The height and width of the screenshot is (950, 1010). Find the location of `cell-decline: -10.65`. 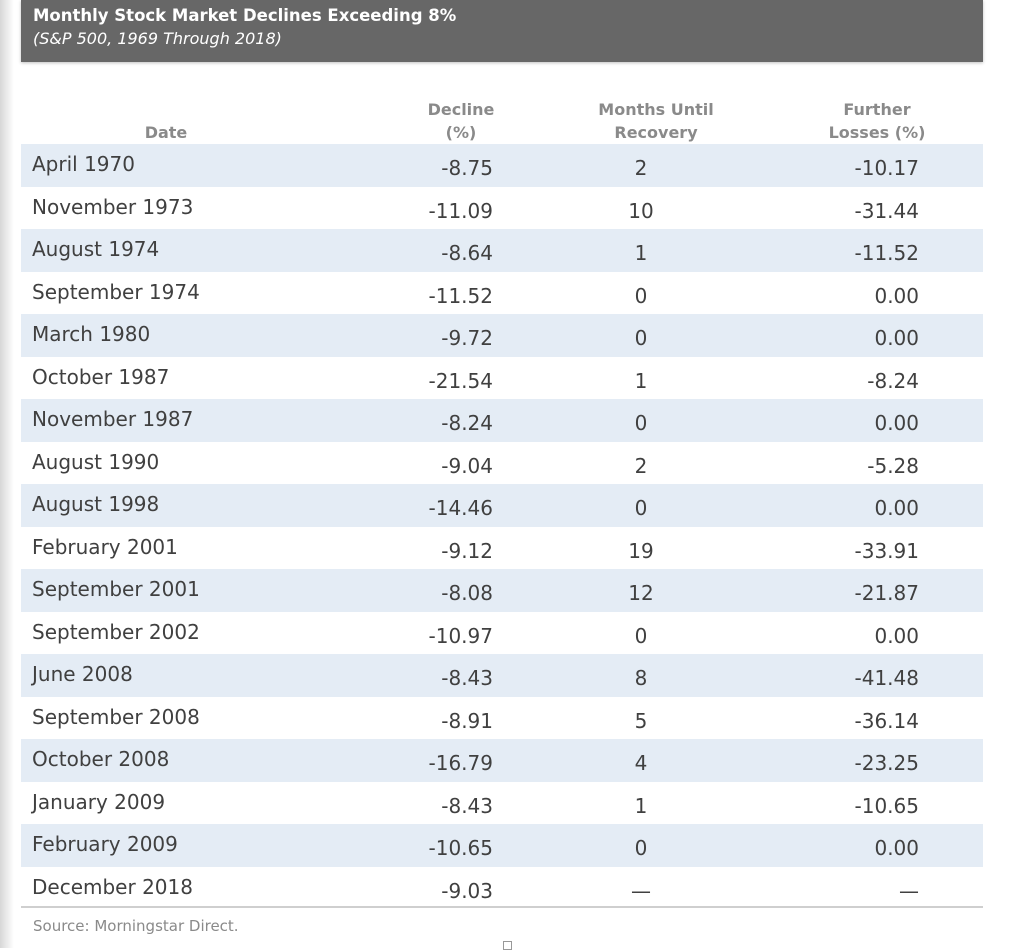

cell-decline: -10.65 is located at coordinates (460, 848).